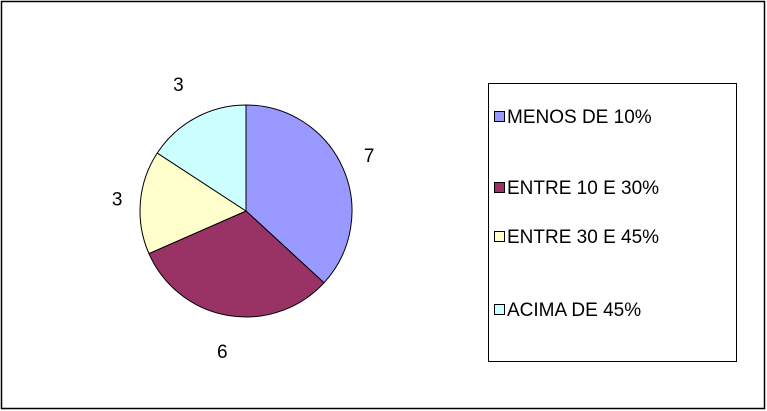  I want to click on legend-label: MENOS DE 10%, so click(579, 117).